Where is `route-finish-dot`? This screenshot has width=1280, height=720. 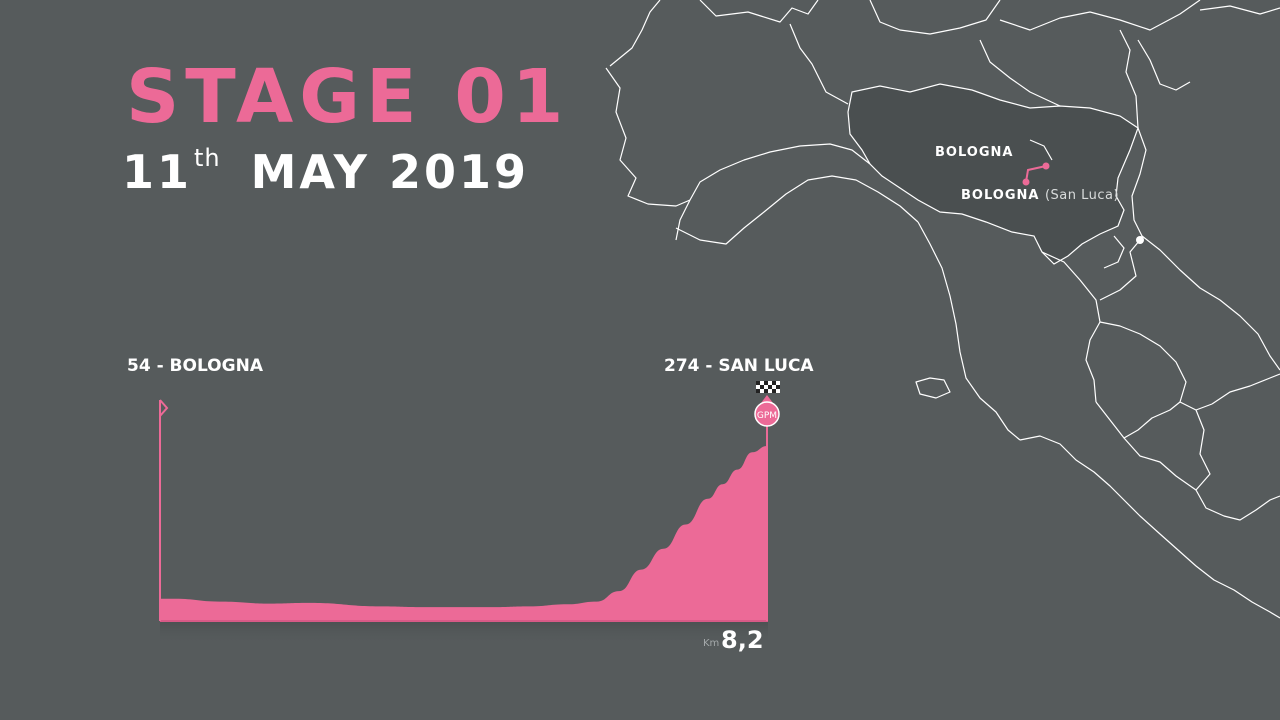
route-finish-dot is located at coordinates (1026, 182).